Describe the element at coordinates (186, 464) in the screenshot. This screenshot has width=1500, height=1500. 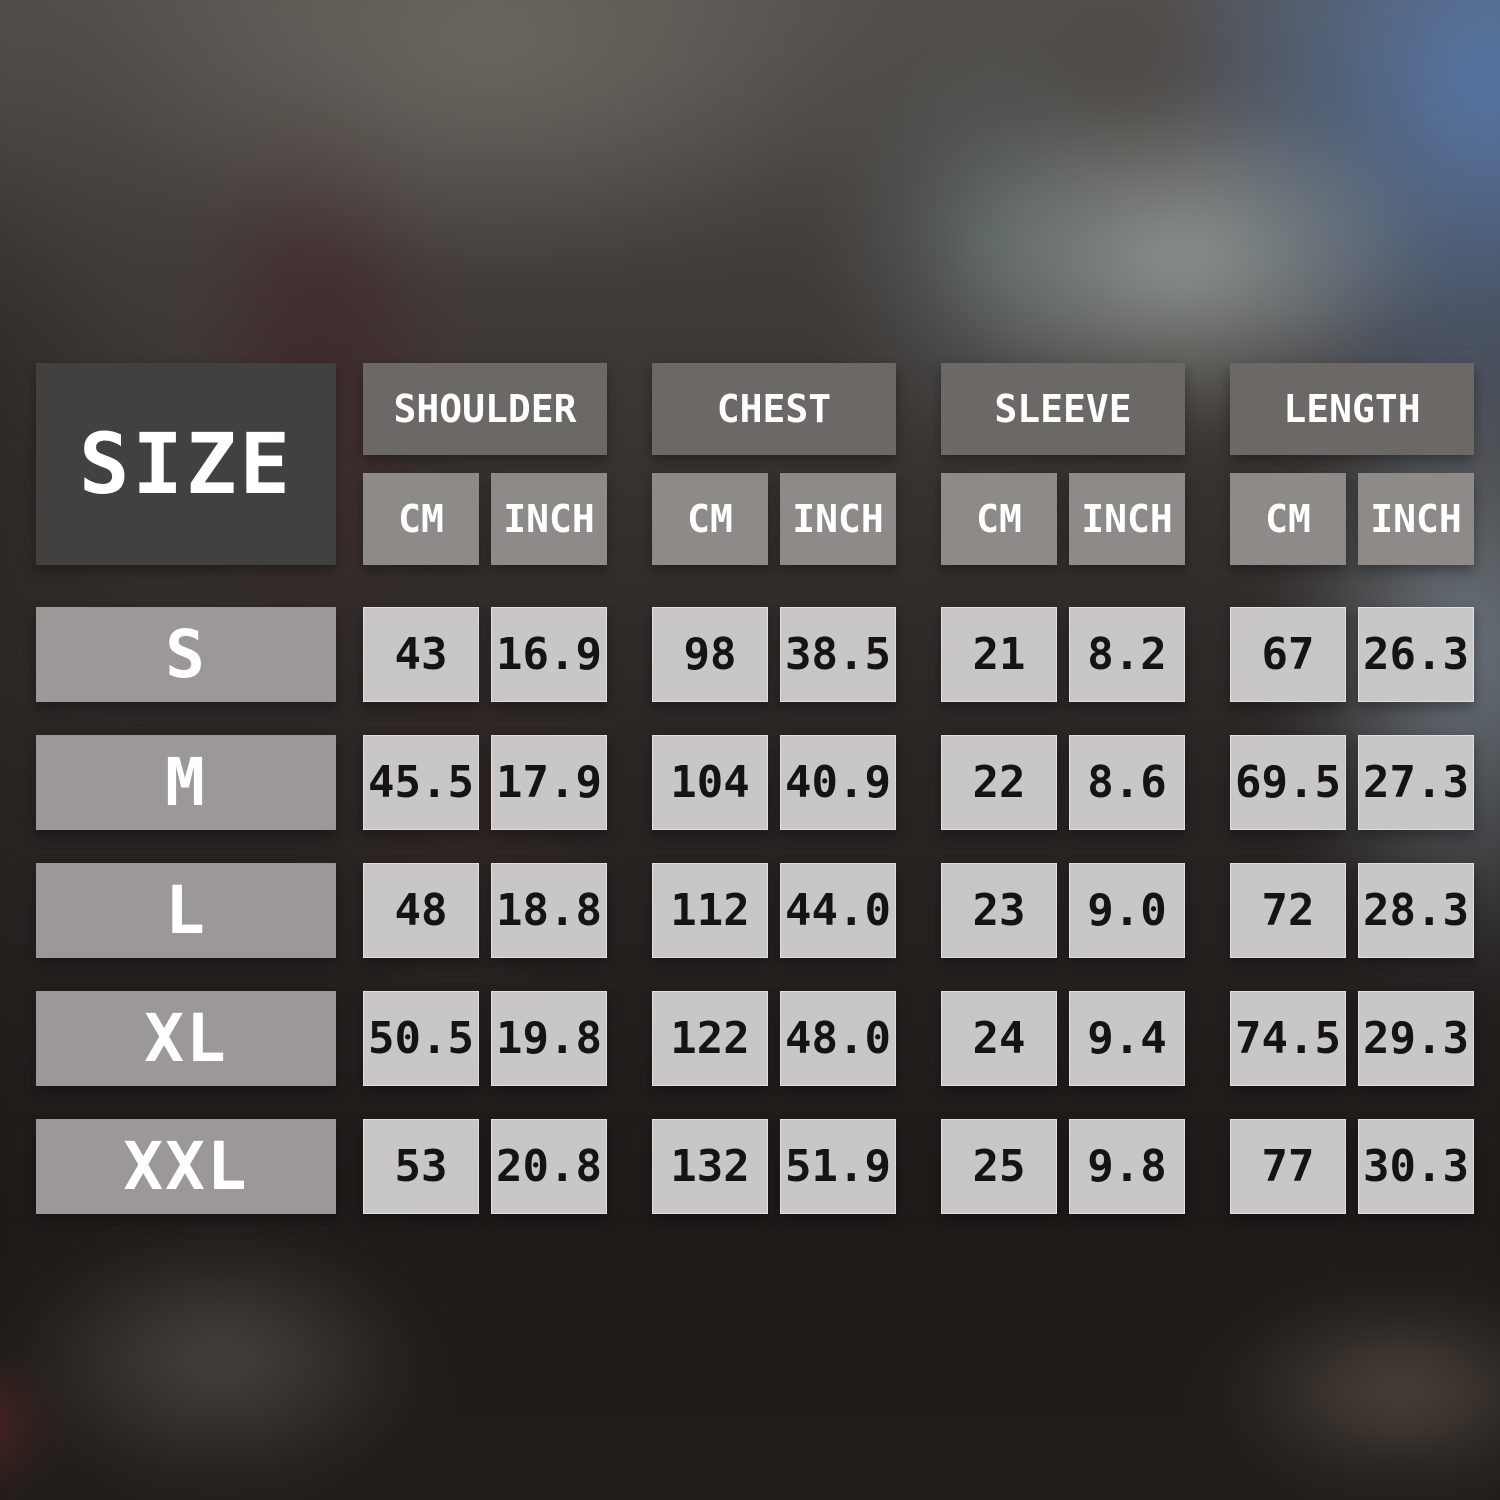
I see `size-title: SIZE` at that location.